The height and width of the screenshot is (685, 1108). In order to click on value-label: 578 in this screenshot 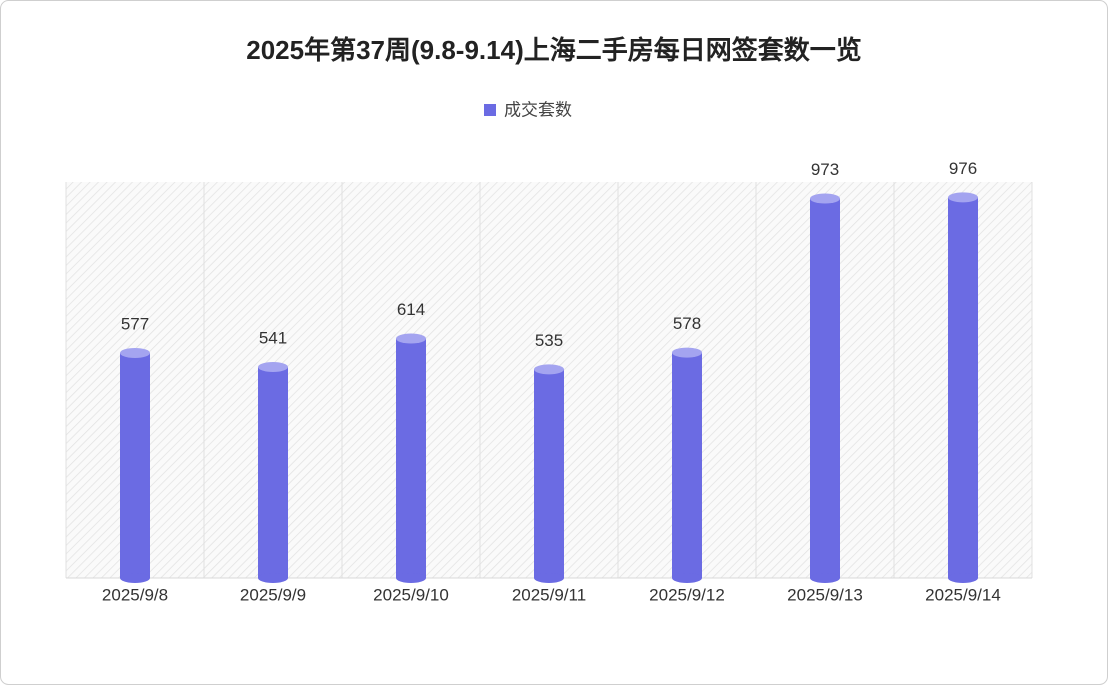, I will do `click(687, 323)`.